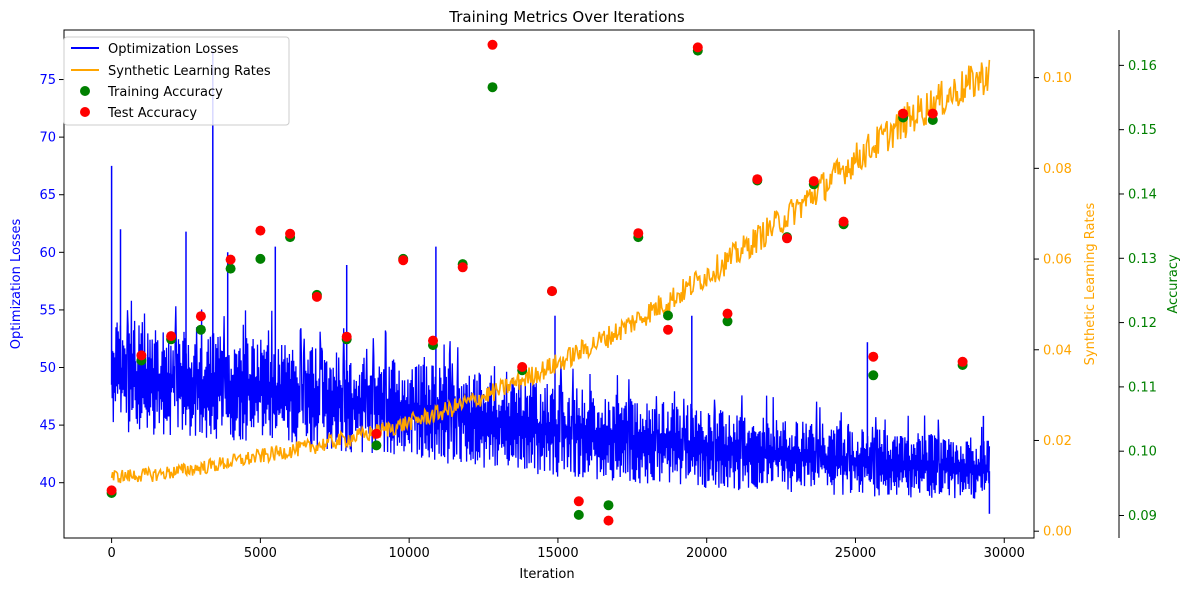  What do you see at coordinates (47, 368) in the screenshot?
I see `left-tick-label-2: 50` at bounding box center [47, 368].